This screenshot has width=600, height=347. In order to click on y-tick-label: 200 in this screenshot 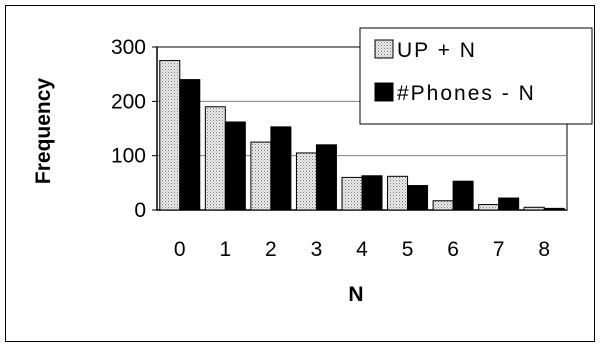, I will do `click(128, 101)`.